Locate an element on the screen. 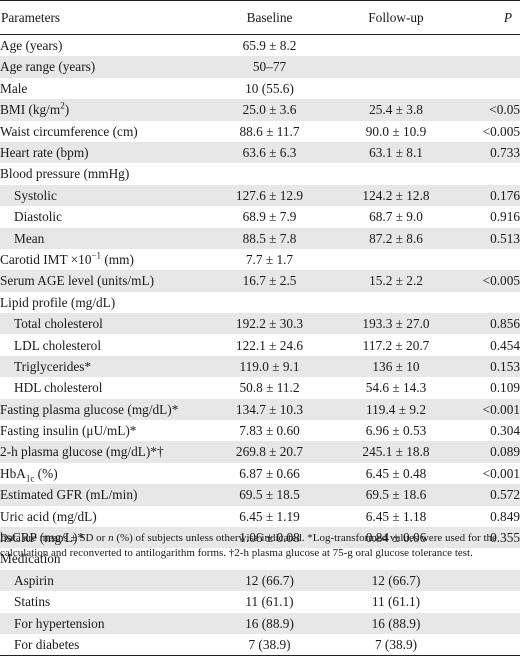 The height and width of the screenshot is (656, 520). p-value: 0.856 is located at coordinates (490, 324).